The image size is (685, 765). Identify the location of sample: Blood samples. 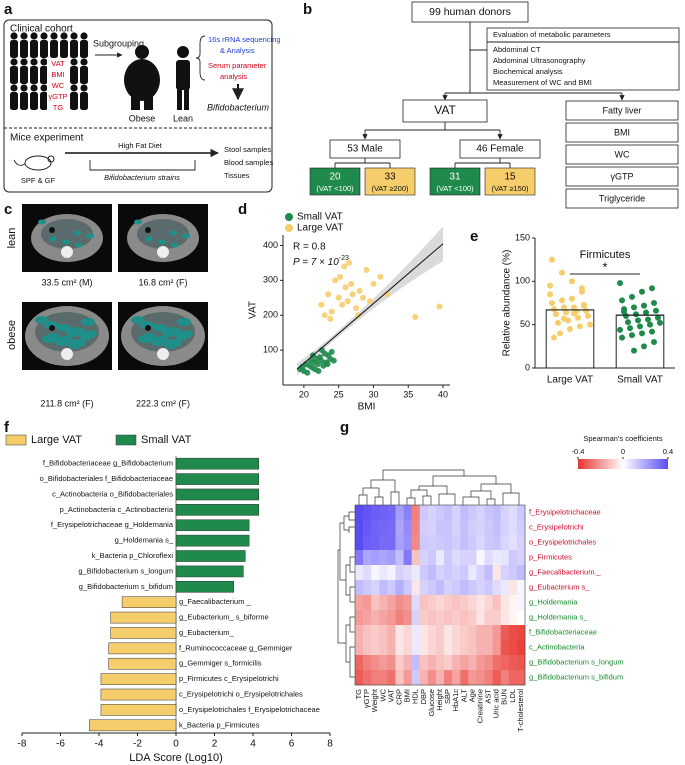
(248, 162).